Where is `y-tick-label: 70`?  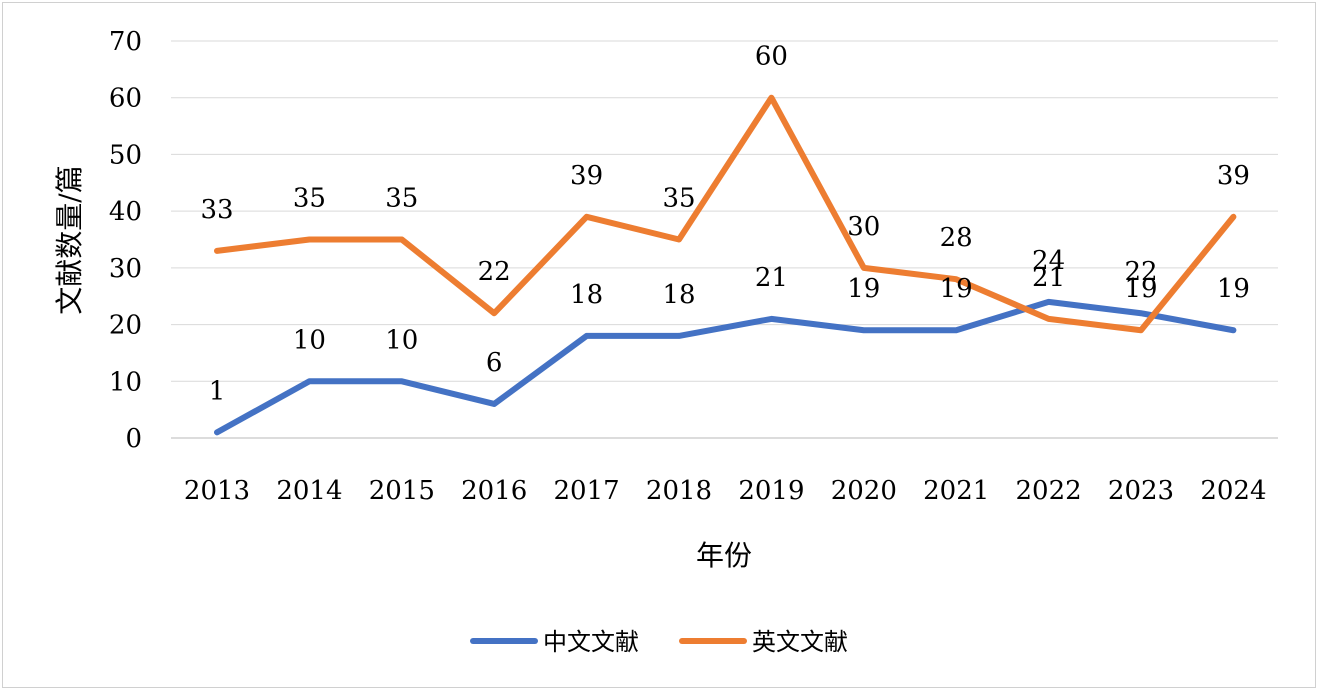 y-tick-label: 70 is located at coordinates (125, 42).